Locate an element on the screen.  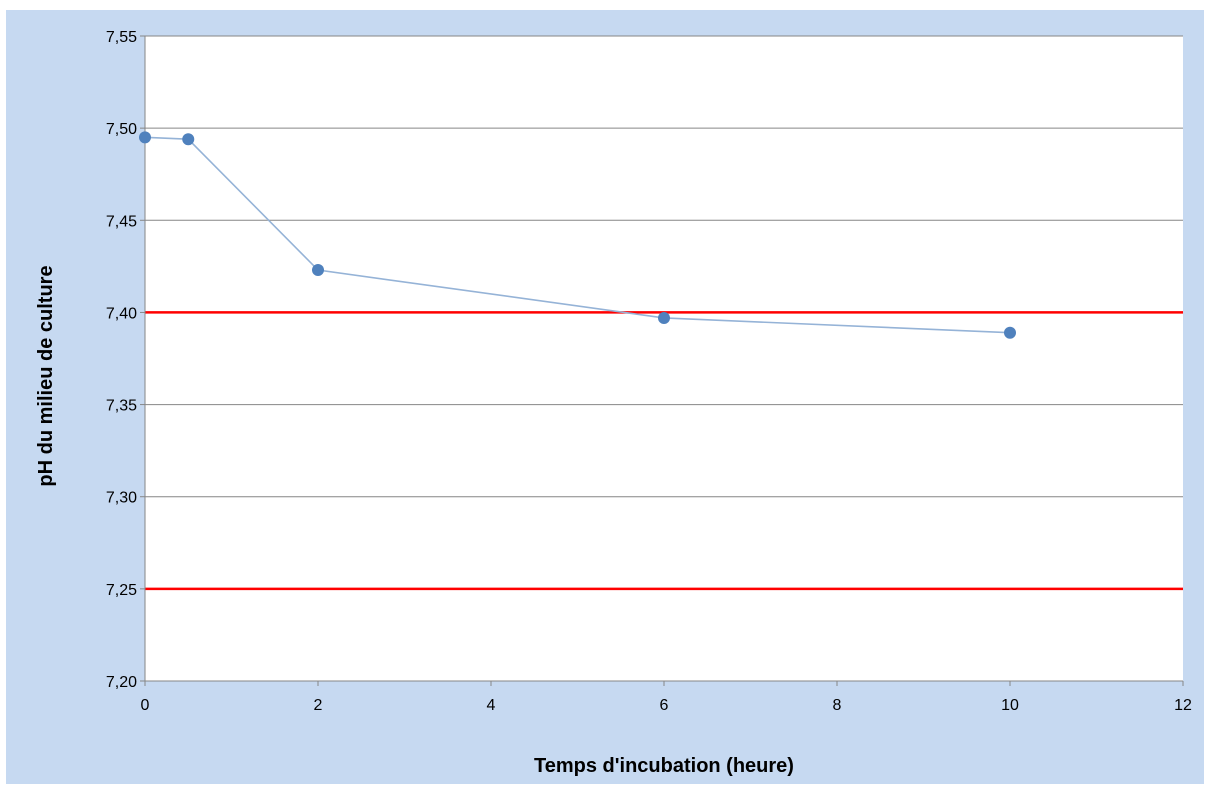
x-tick-label: 4 is located at coordinates (491, 705).